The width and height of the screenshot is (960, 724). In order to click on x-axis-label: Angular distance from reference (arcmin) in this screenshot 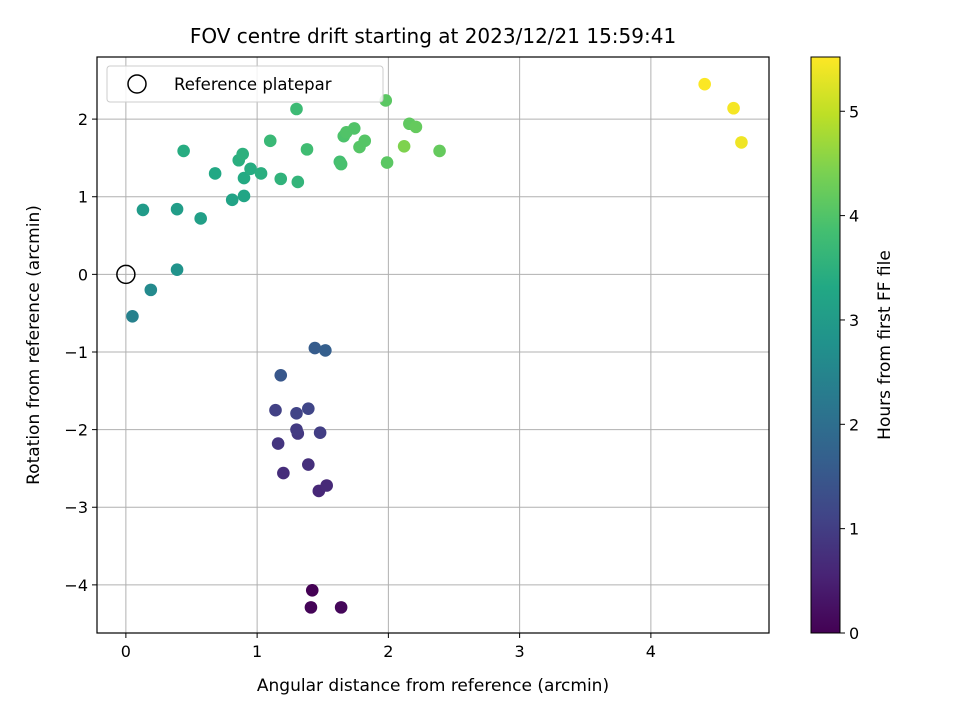, I will do `click(433, 686)`.